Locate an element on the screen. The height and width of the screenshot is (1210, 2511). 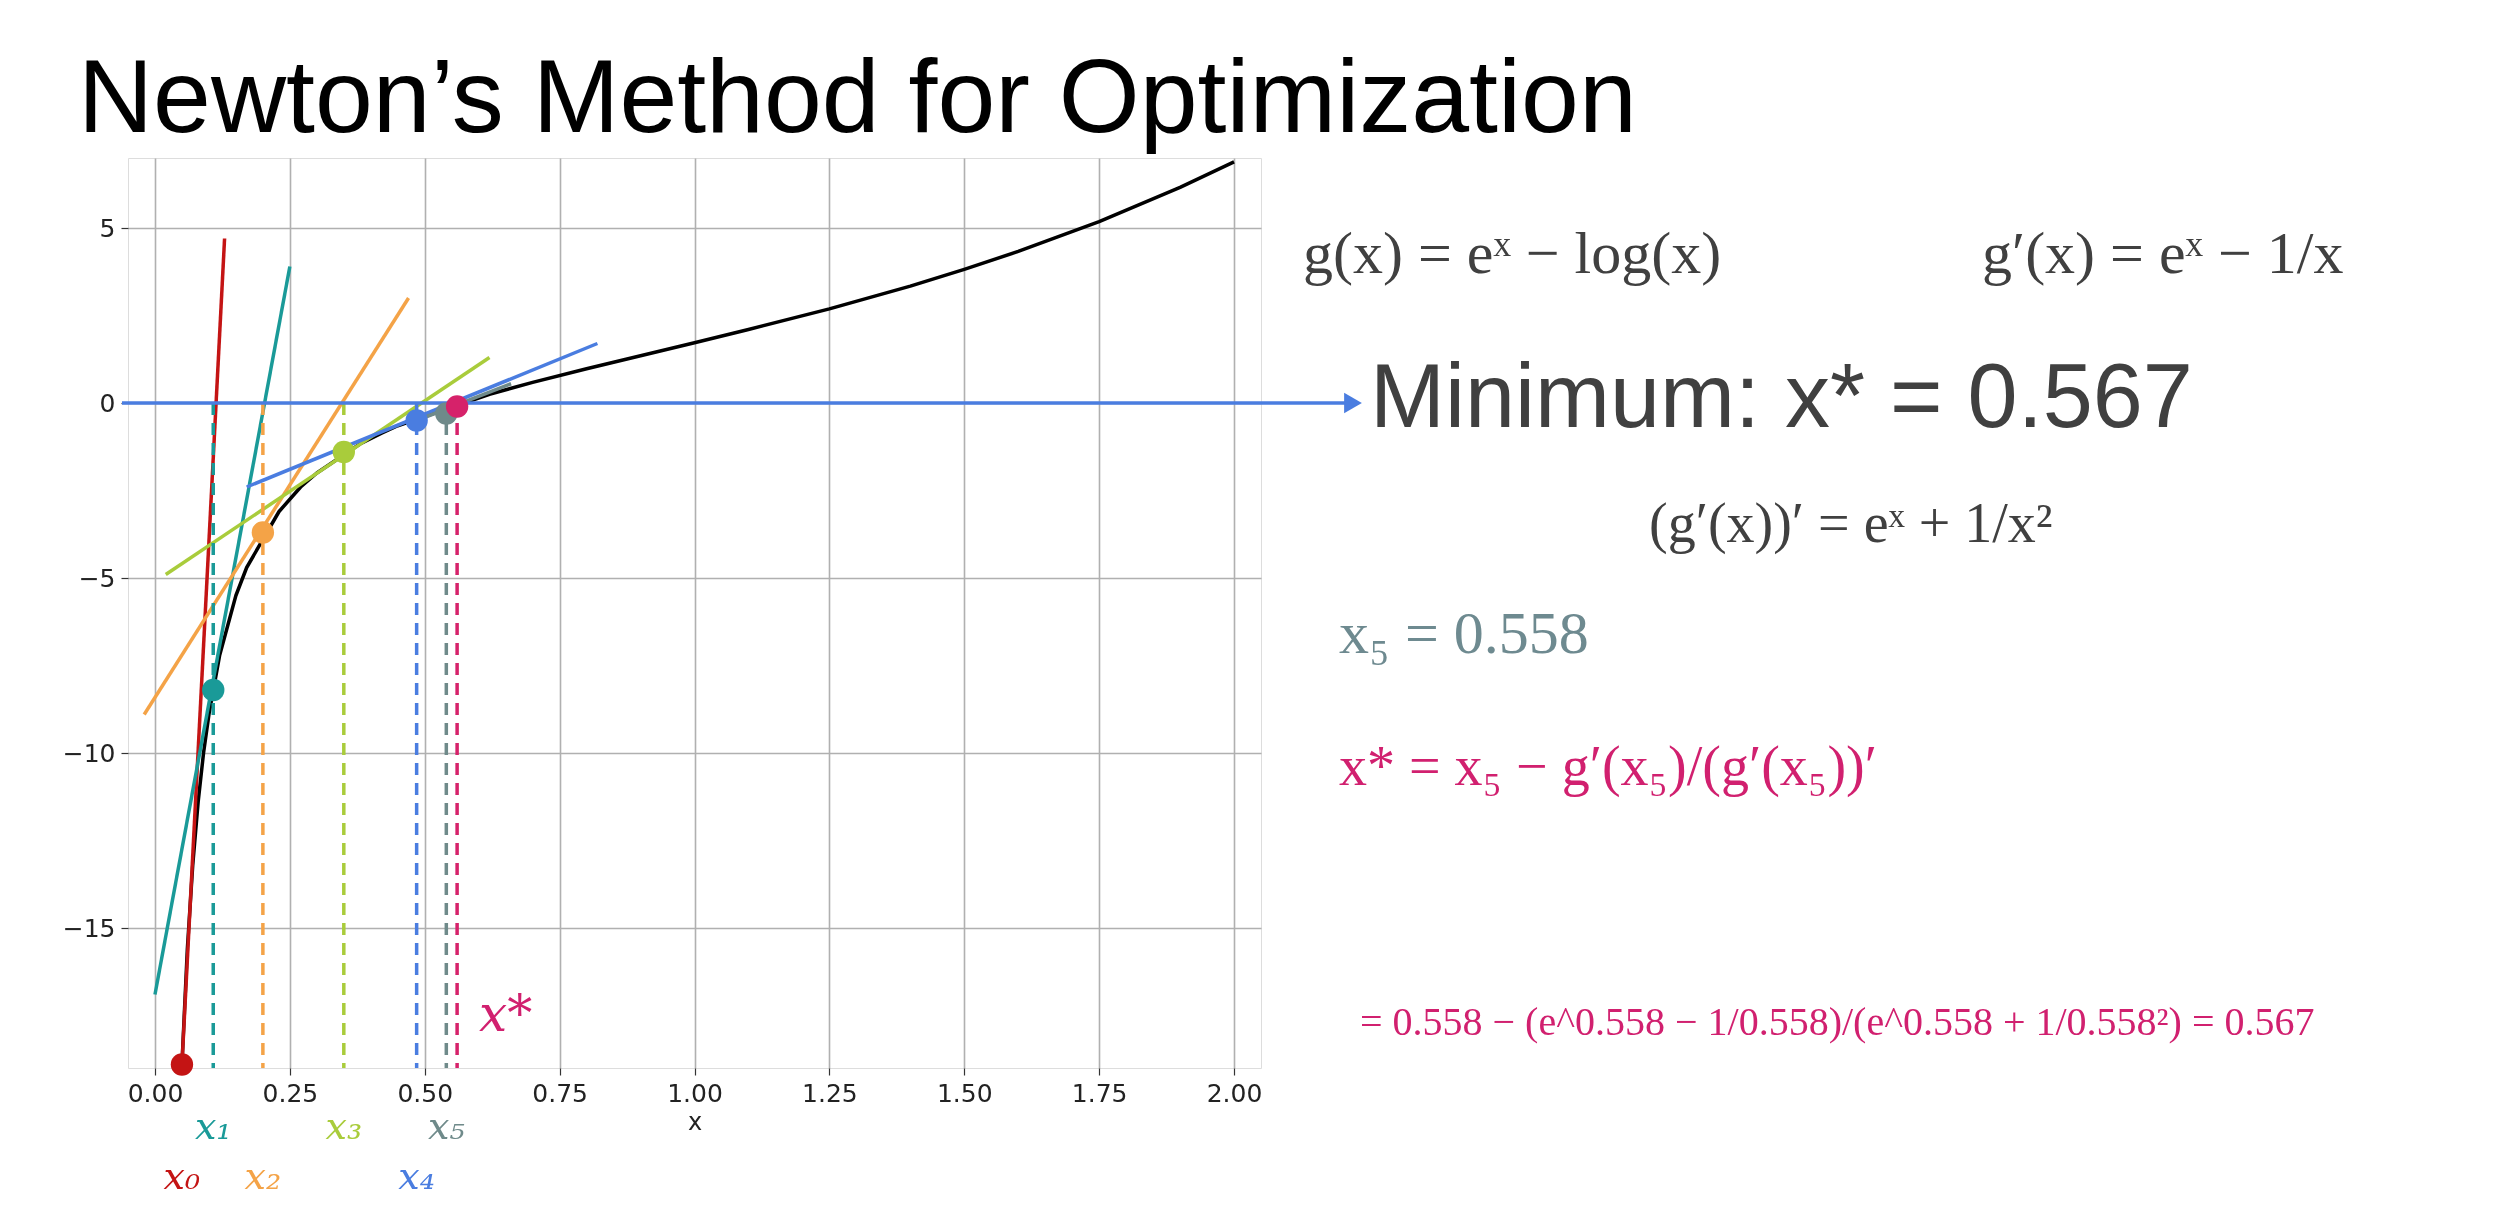
x-tick-label: 1.25 is located at coordinates (830, 1093).